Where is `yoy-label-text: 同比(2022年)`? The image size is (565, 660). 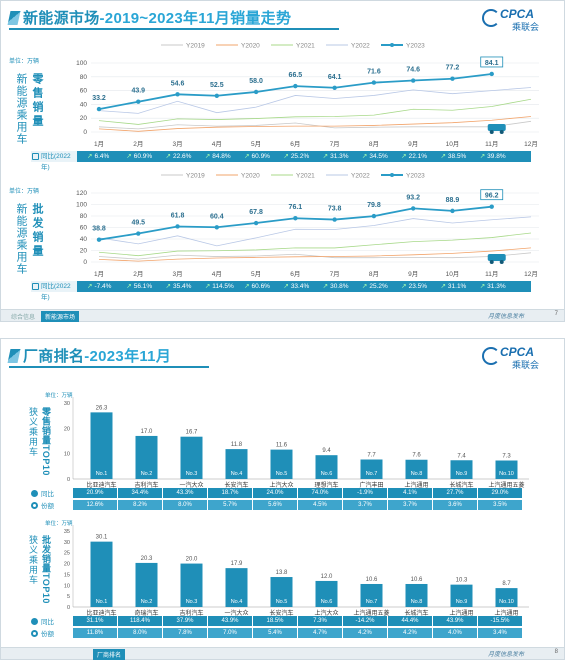 yoy-label-text: 同比(2022年) is located at coordinates (56, 292).